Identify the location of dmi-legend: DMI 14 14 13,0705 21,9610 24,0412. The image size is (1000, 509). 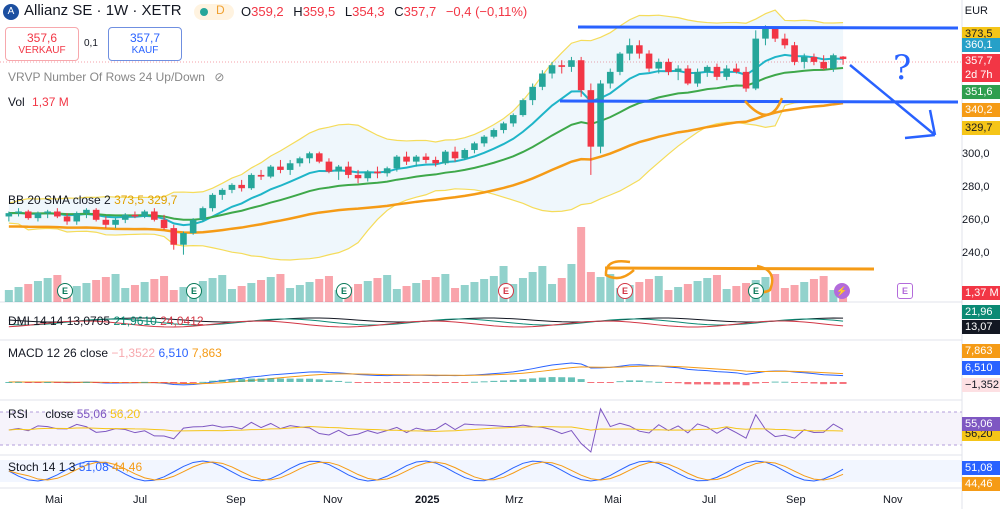
(106, 321).